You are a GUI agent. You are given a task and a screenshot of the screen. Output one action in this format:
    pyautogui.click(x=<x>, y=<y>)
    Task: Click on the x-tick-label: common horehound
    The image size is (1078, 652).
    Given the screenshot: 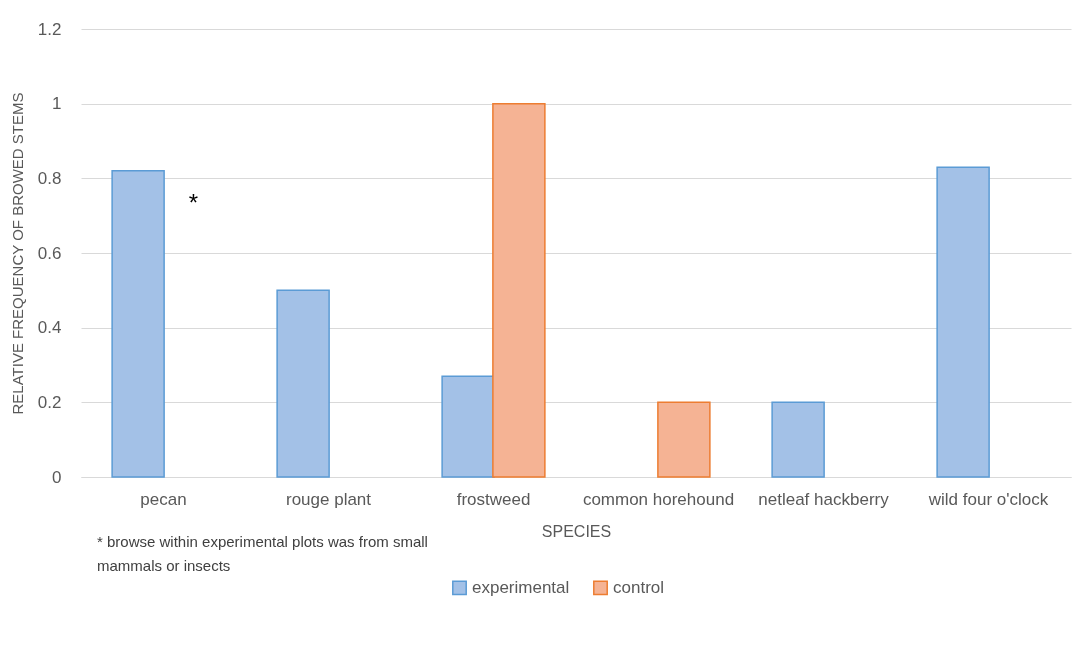 What is the action you would take?
    pyautogui.click(x=658, y=499)
    